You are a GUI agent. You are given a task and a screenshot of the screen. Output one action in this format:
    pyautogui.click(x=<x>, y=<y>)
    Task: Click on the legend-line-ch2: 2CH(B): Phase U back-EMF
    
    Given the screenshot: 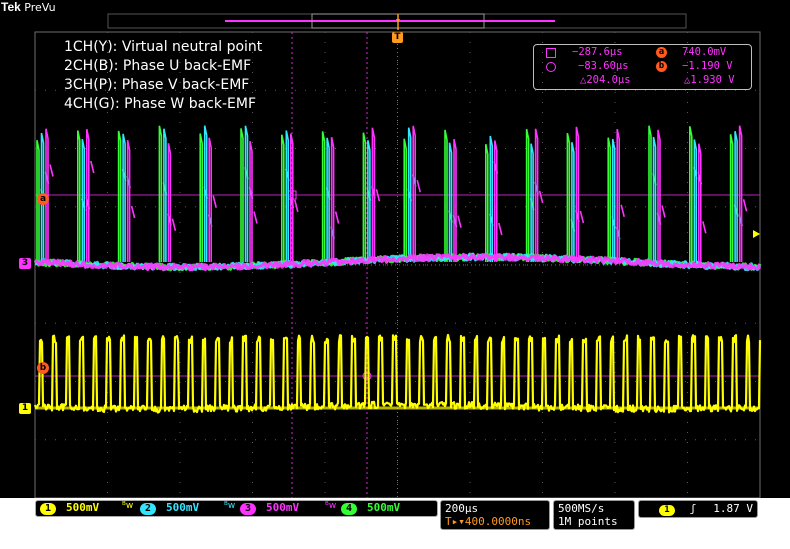 What is the action you would take?
    pyautogui.click(x=158, y=66)
    